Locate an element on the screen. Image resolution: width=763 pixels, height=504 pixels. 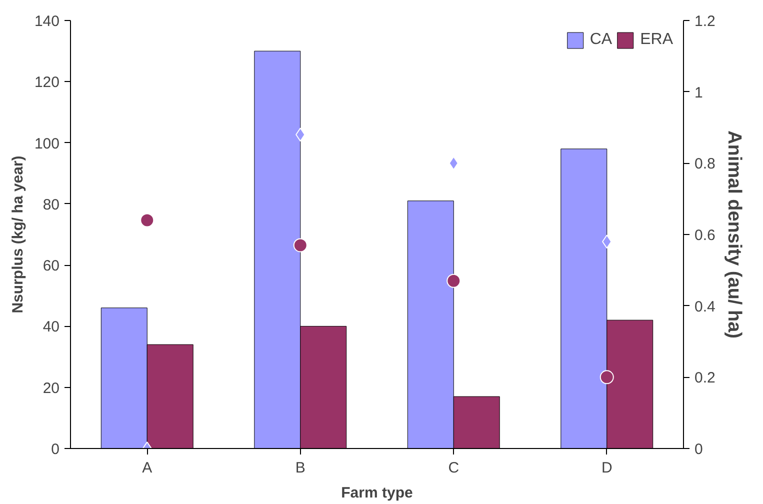
legend-label: ERA is located at coordinates (656, 40).